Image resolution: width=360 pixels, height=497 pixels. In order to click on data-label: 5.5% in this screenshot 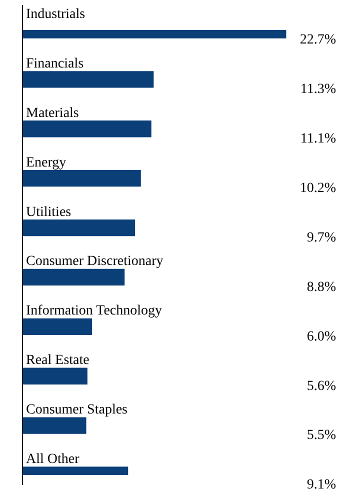, I will do `click(321, 436)`.